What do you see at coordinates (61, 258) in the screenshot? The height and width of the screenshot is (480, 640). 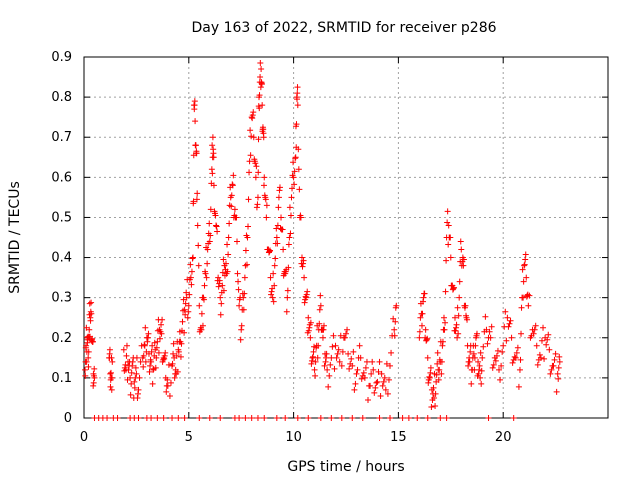 I see `y-tick-label: 0.4` at bounding box center [61, 258].